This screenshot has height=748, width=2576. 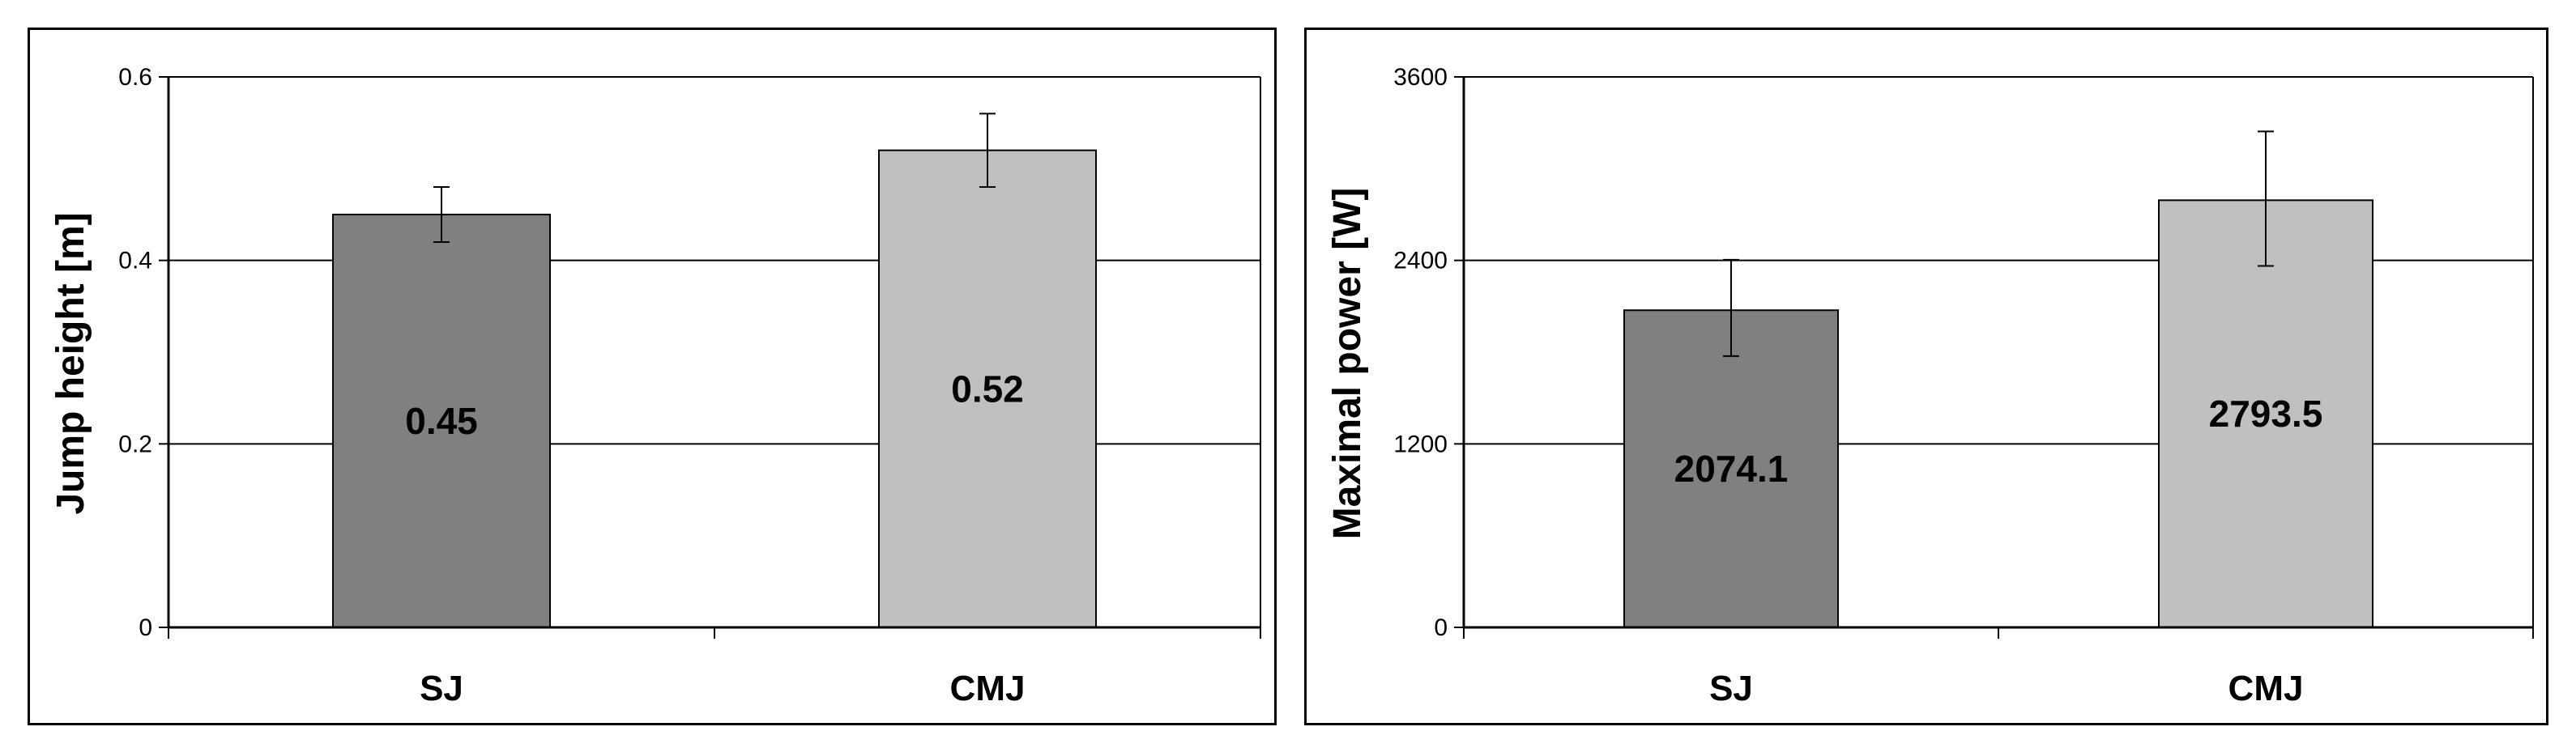 I want to click on data-label-sj: 2074.1, so click(x=1731, y=469).